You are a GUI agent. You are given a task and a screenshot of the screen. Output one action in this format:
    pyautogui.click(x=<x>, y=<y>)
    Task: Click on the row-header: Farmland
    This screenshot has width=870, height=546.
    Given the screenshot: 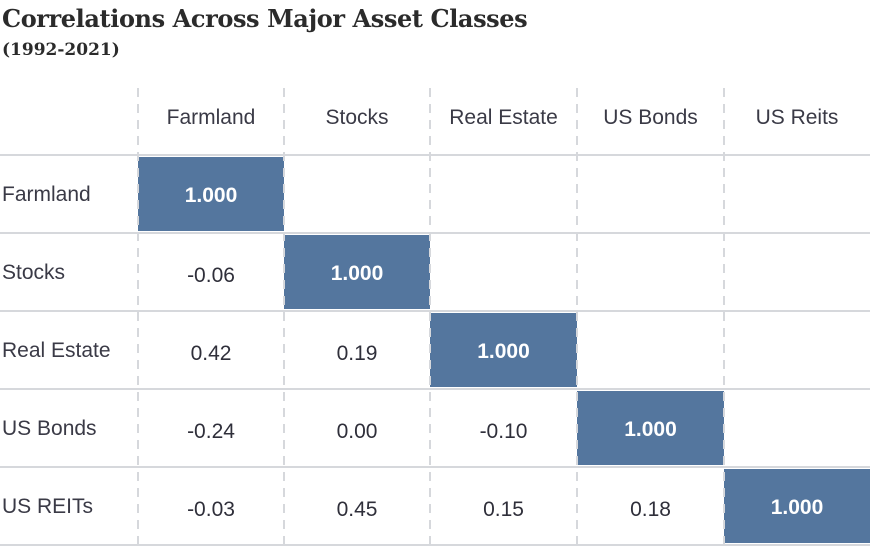 What is the action you would take?
    pyautogui.click(x=46, y=194)
    